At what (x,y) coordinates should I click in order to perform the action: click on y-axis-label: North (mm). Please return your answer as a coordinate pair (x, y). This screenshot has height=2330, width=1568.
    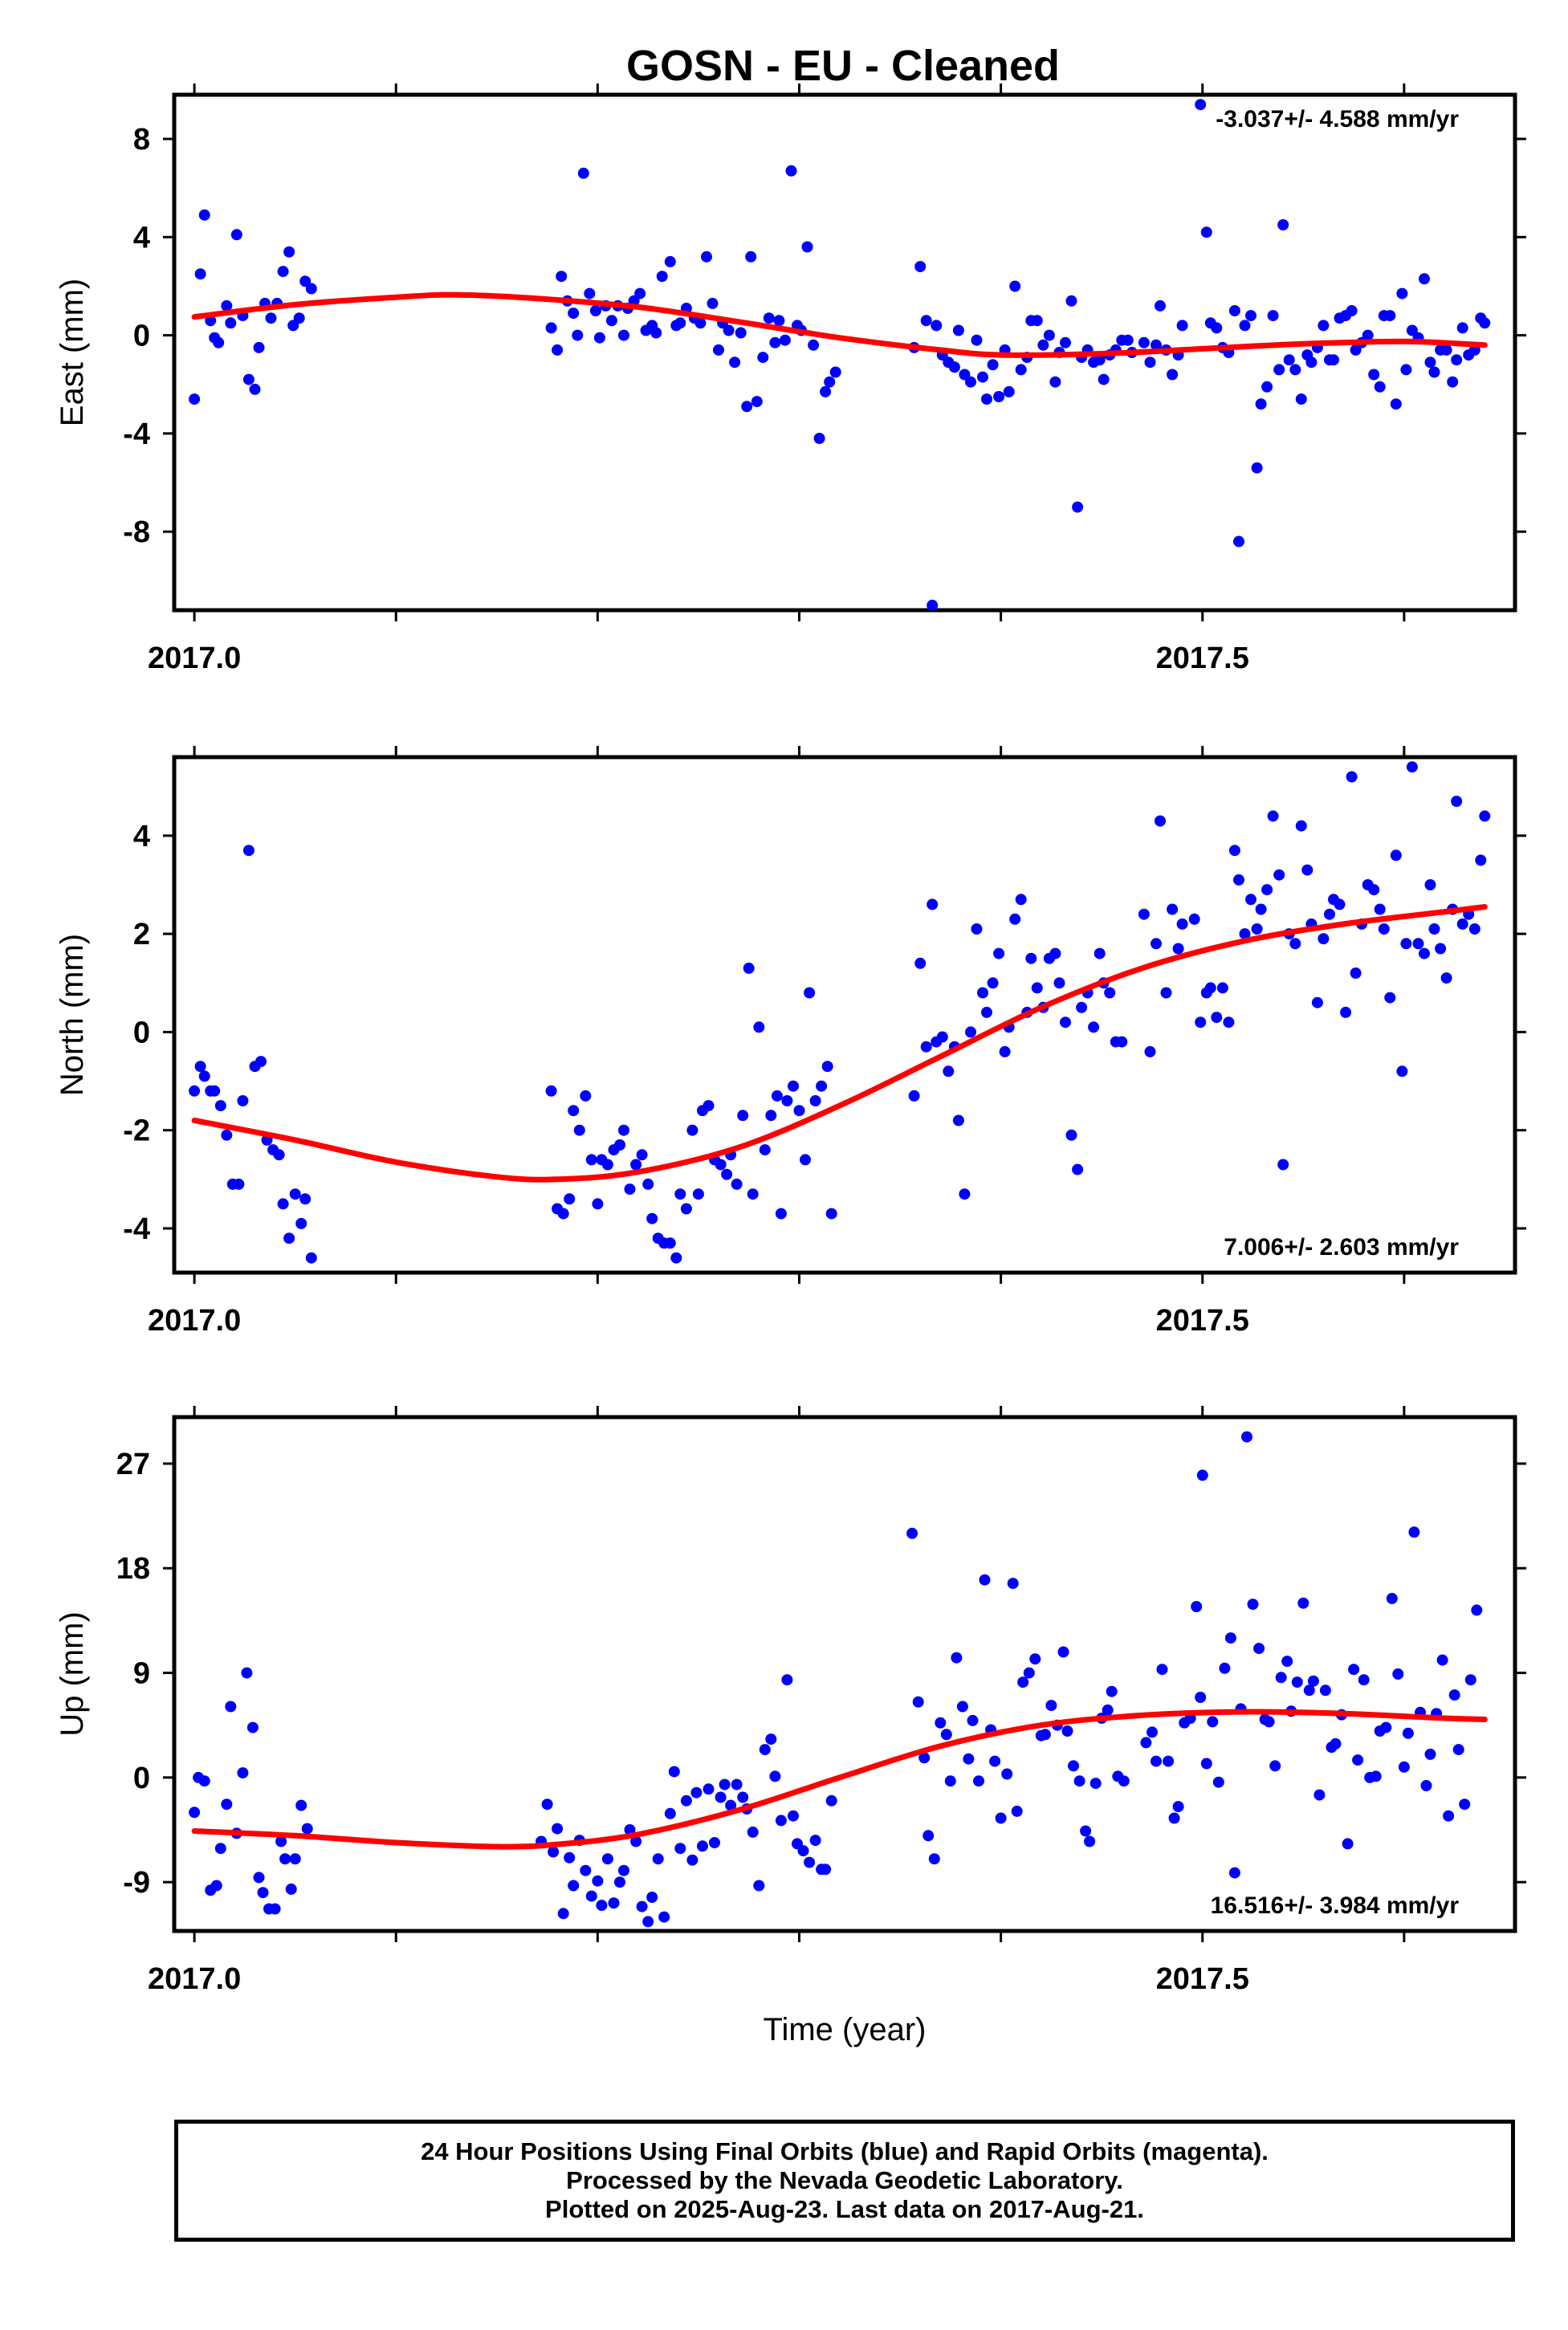
    Looking at the image, I should click on (72, 1015).